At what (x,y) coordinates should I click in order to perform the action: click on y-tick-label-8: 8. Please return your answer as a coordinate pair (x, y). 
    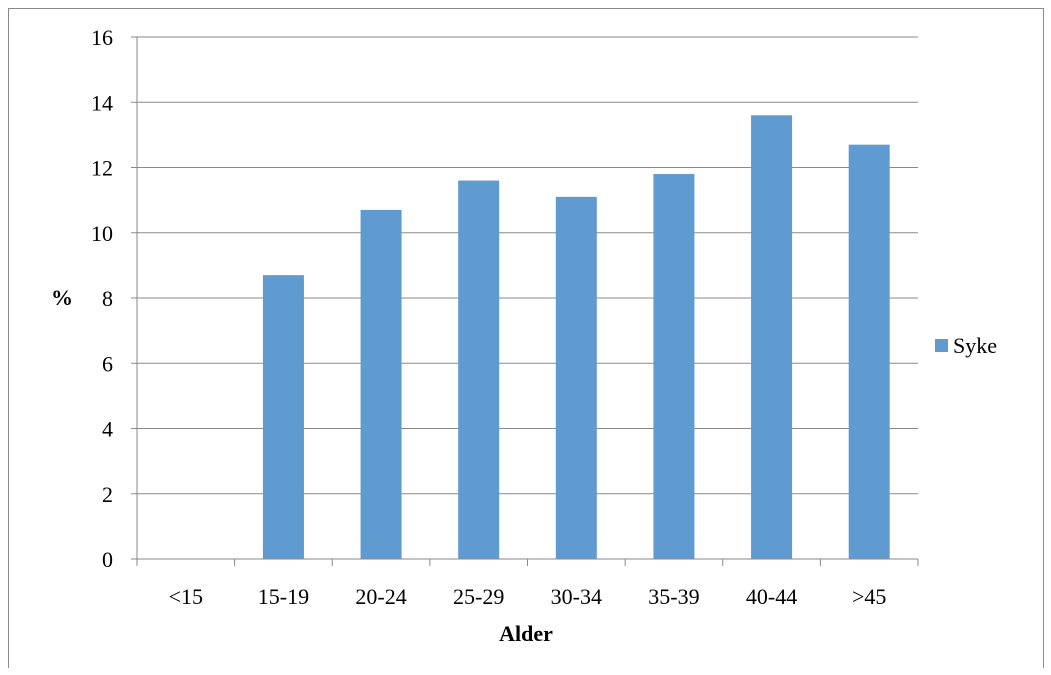
    Looking at the image, I should click on (107, 298).